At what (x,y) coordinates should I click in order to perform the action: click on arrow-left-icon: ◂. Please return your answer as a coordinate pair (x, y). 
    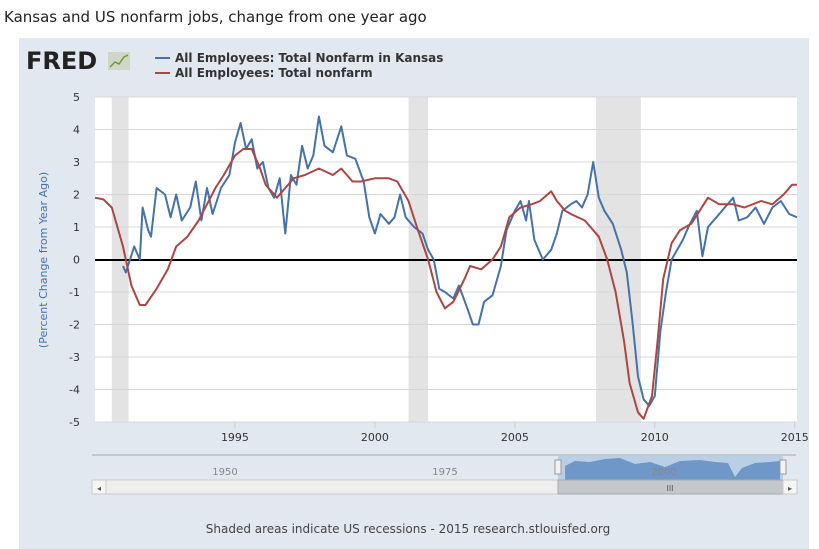
    Looking at the image, I should click on (99, 488).